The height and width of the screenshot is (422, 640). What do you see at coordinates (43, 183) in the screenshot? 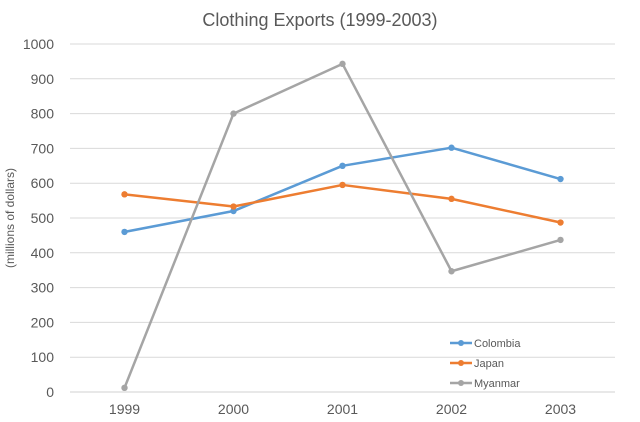
I see `y-tick-label: 600` at bounding box center [43, 183].